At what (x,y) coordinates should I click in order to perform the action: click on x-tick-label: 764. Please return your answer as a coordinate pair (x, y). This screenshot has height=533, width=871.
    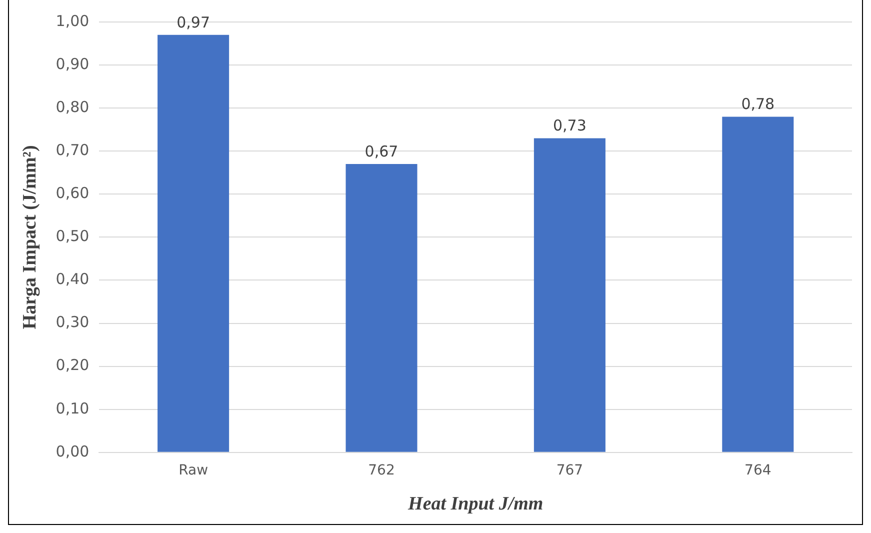
    Looking at the image, I should click on (758, 470).